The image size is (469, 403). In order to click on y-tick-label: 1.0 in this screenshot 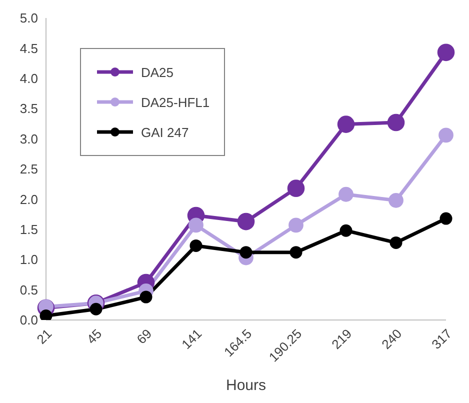, I will do `click(29, 260)`.